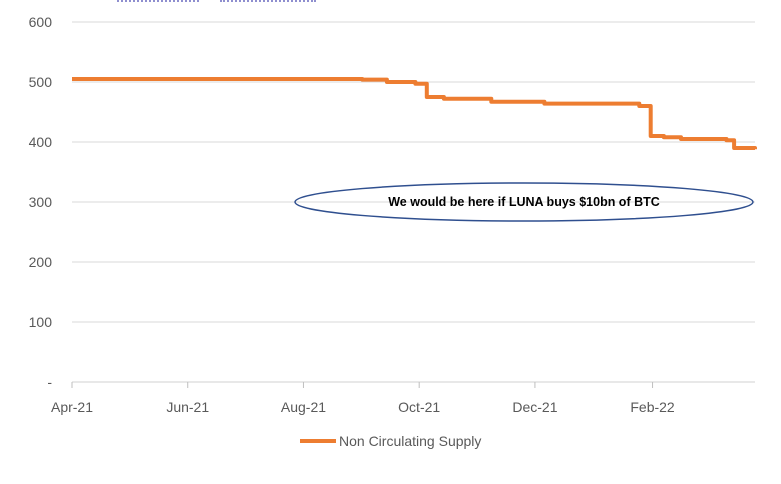  I want to click on y-tick-label: 200, so click(41, 262).